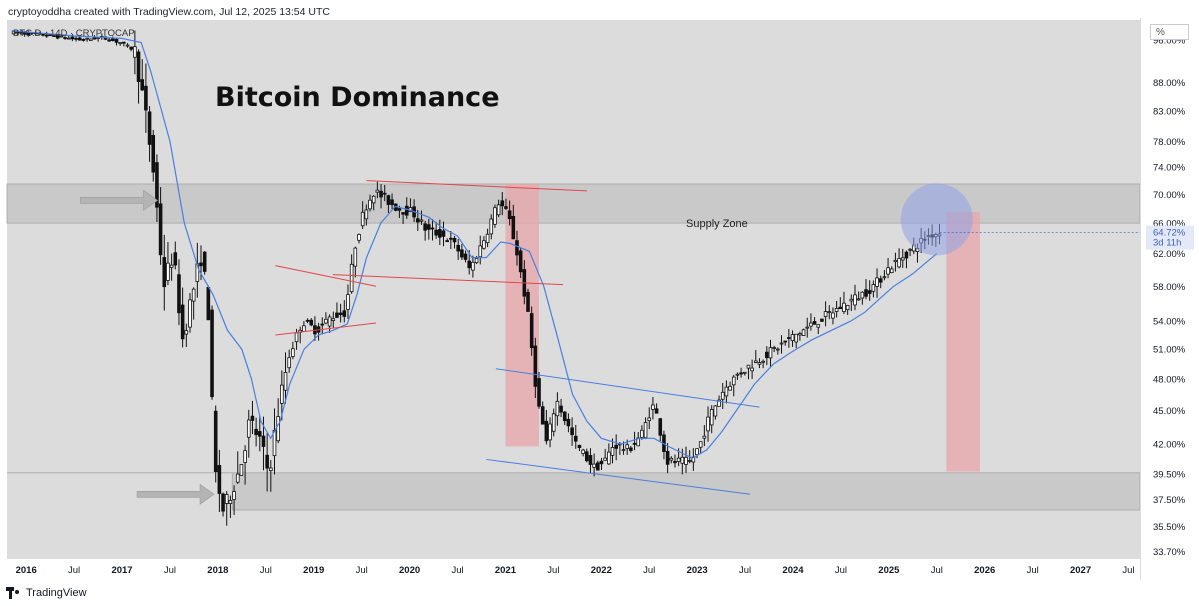  Describe the element at coordinates (1080, 570) in the screenshot. I see `time-tick-label: 2027` at that location.